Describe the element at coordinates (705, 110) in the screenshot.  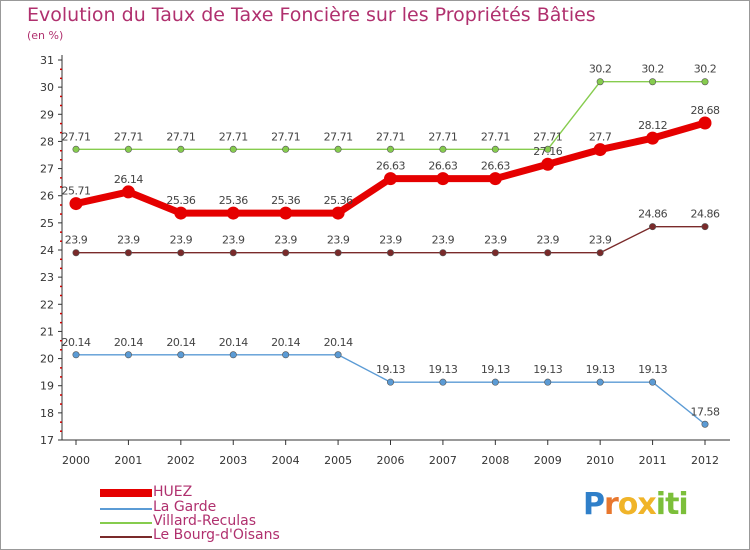
I see `data-label: 28.68` at that location.